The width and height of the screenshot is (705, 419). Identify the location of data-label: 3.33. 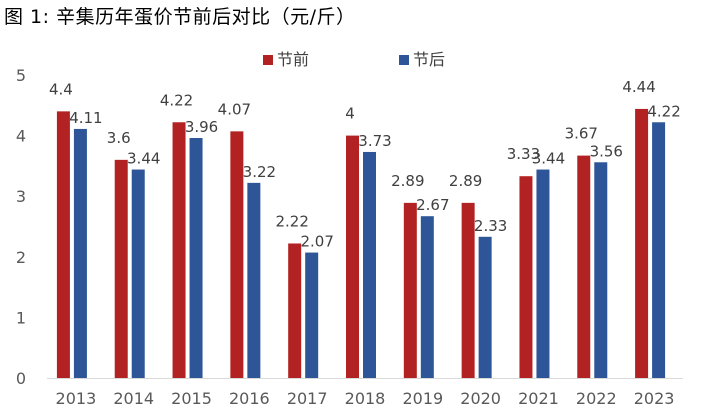
(523, 154).